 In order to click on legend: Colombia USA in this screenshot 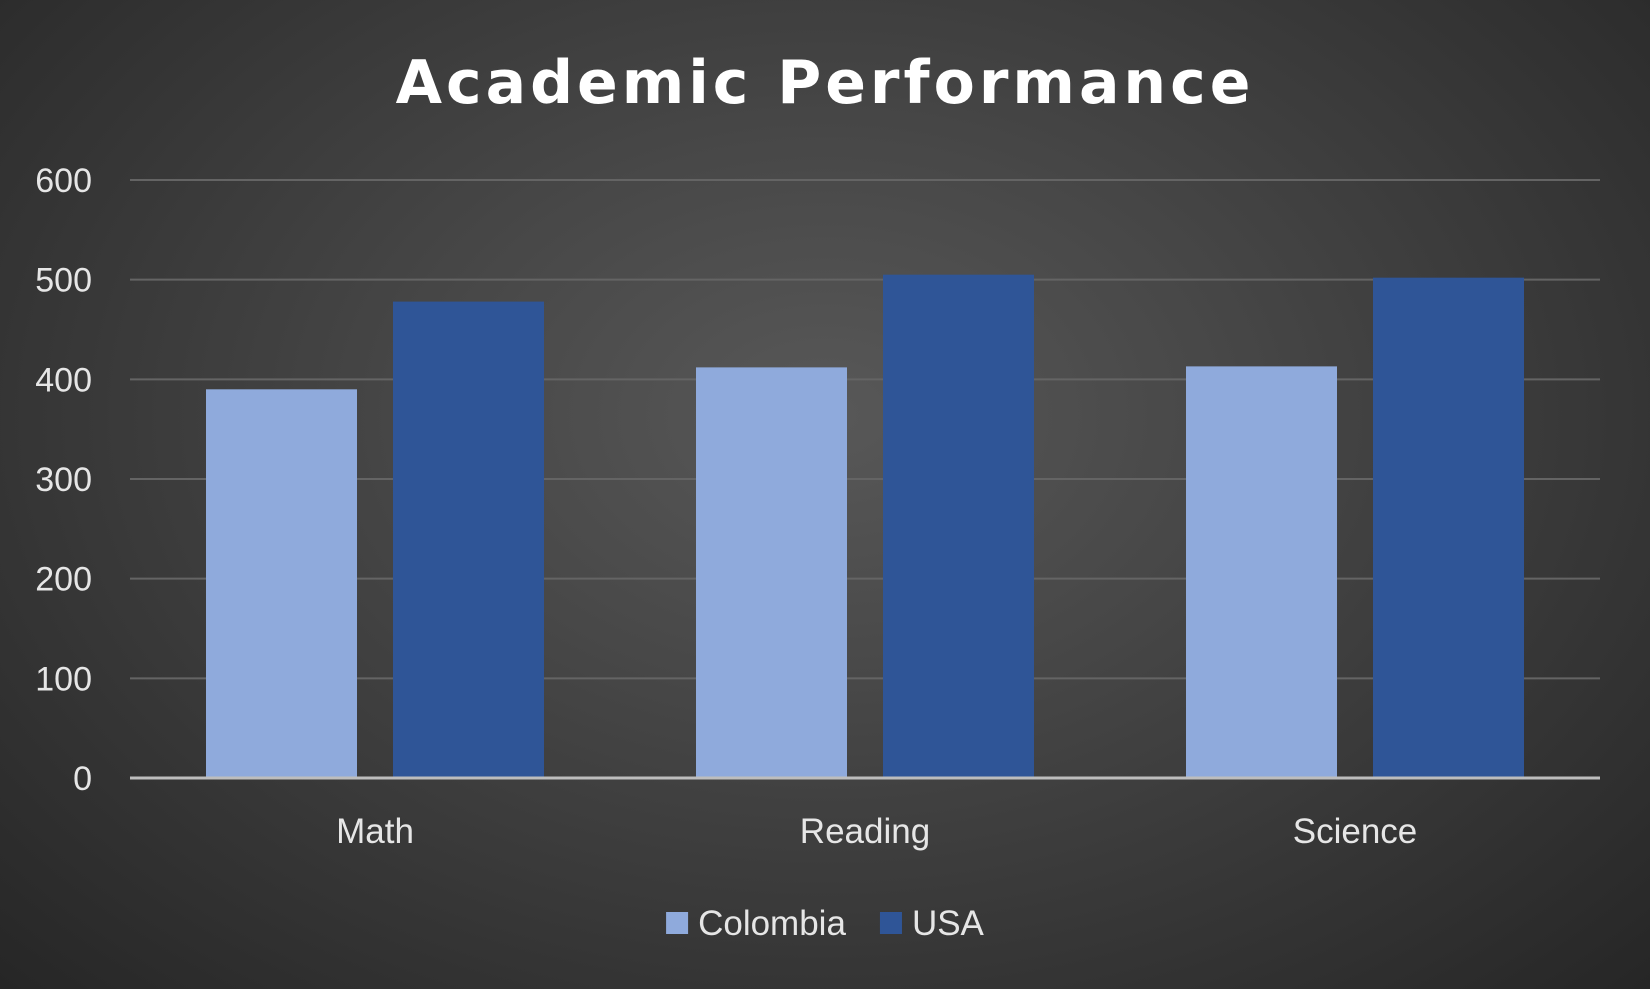, I will do `click(825, 923)`.